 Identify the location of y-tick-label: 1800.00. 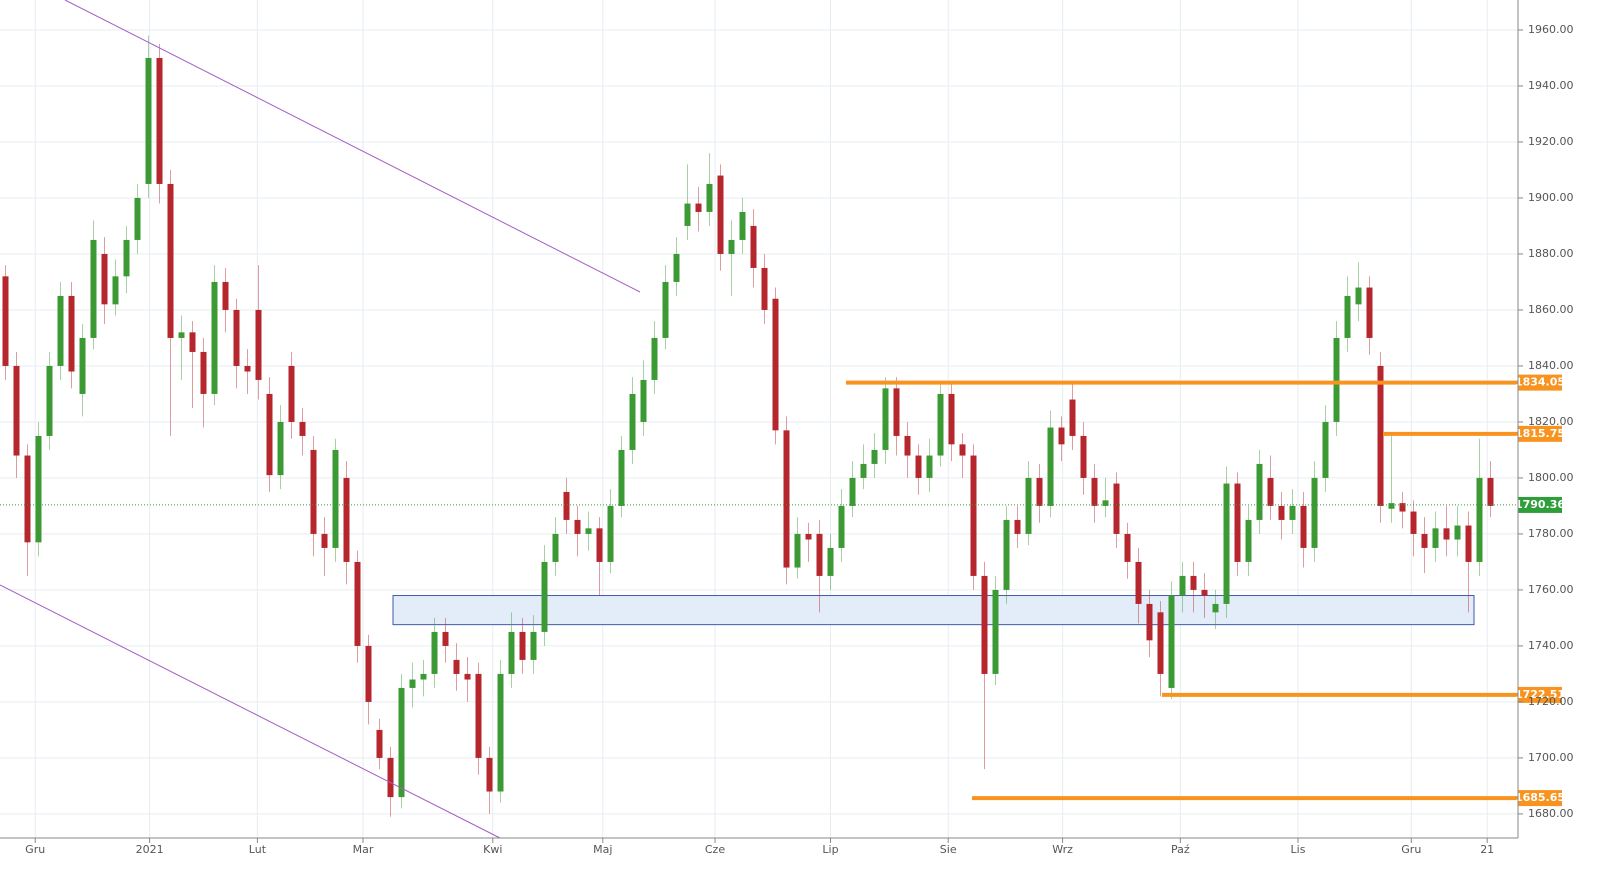
(1551, 477).